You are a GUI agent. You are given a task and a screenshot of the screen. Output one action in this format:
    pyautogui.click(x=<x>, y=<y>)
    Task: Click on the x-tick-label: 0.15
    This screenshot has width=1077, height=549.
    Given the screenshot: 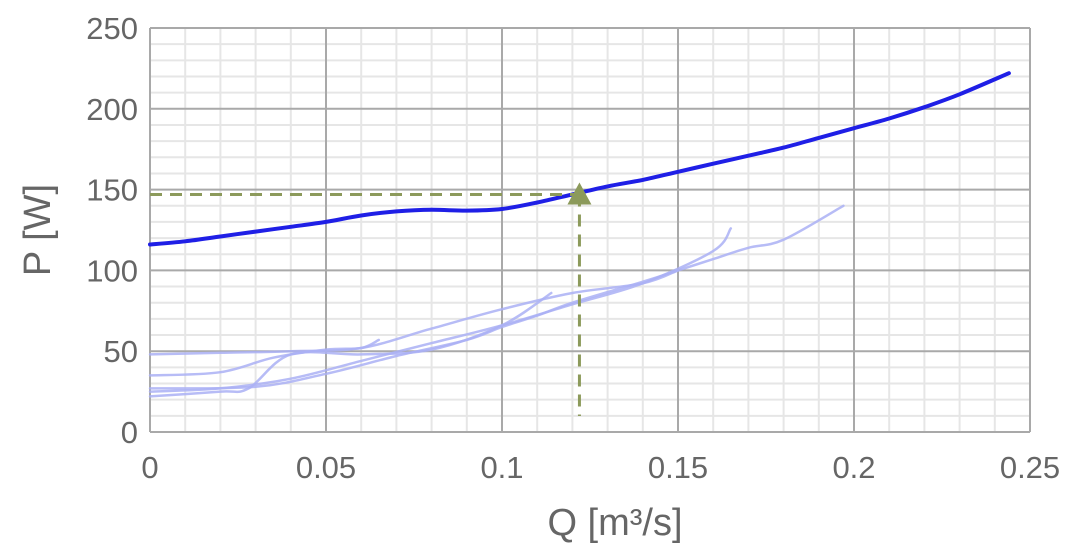 What is the action you would take?
    pyautogui.click(x=678, y=467)
    